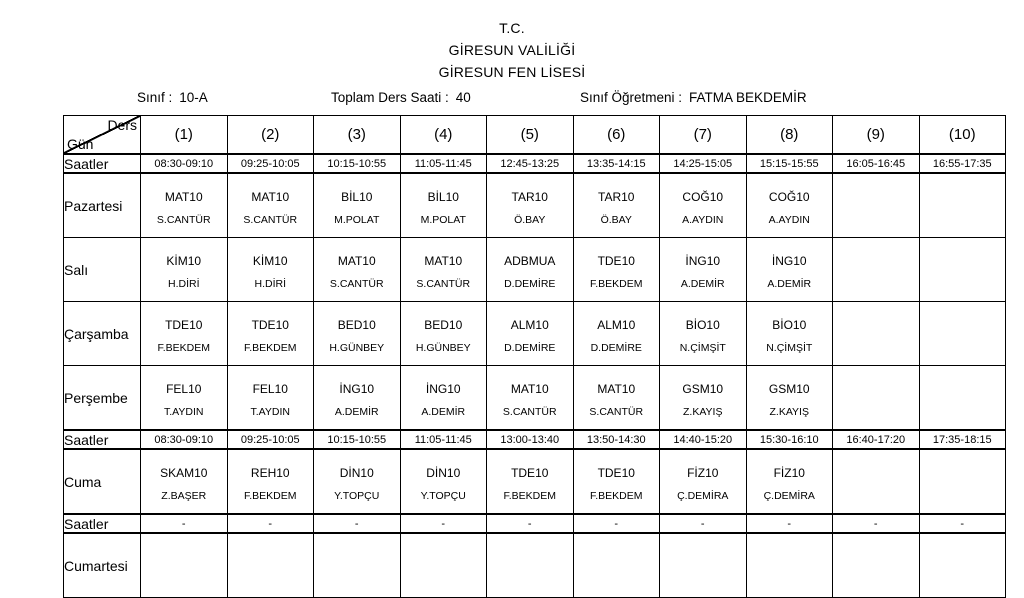  What do you see at coordinates (530, 439) in the screenshot?
I see `time-slot: 13:00-13:40` at bounding box center [530, 439].